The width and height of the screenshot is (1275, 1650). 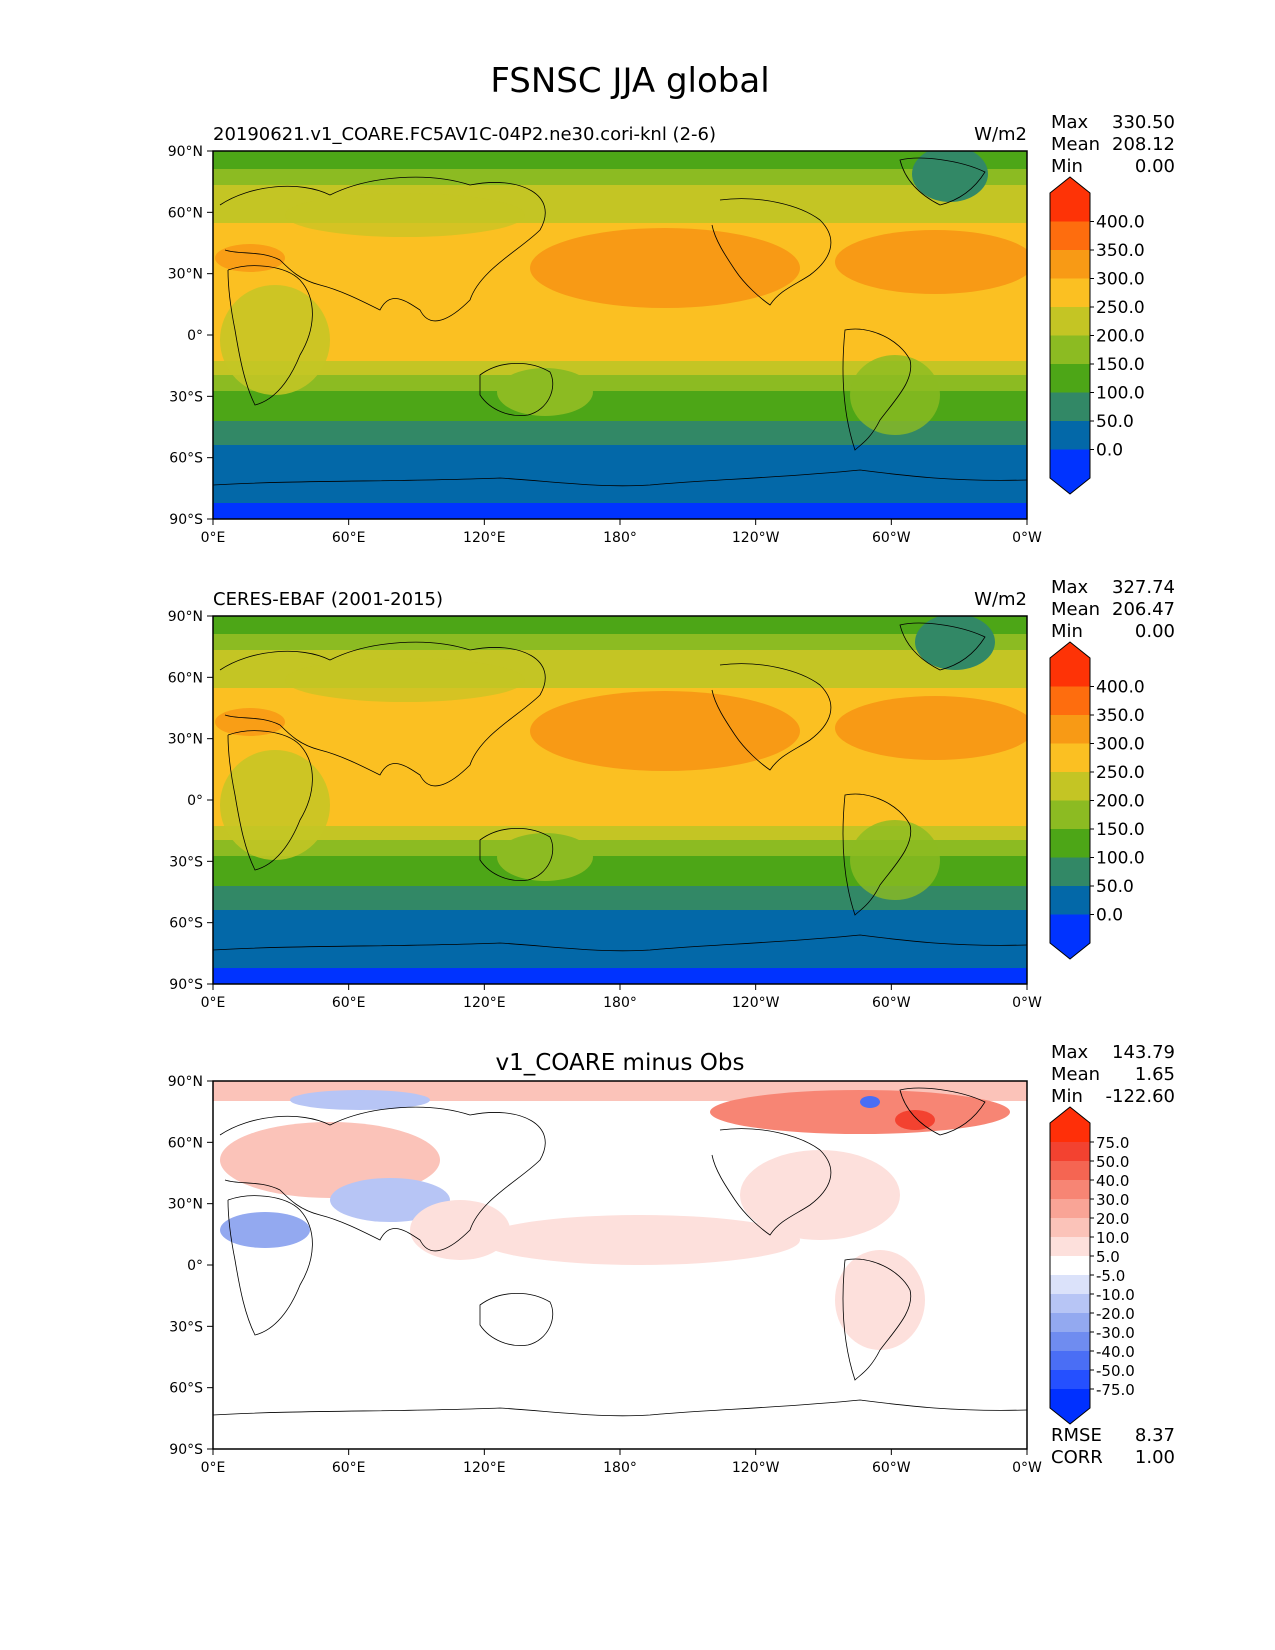 What do you see at coordinates (1113, 1446) in the screenshot?
I see `metrics-block: RMSE 8.37 CORR 1.00` at bounding box center [1113, 1446].